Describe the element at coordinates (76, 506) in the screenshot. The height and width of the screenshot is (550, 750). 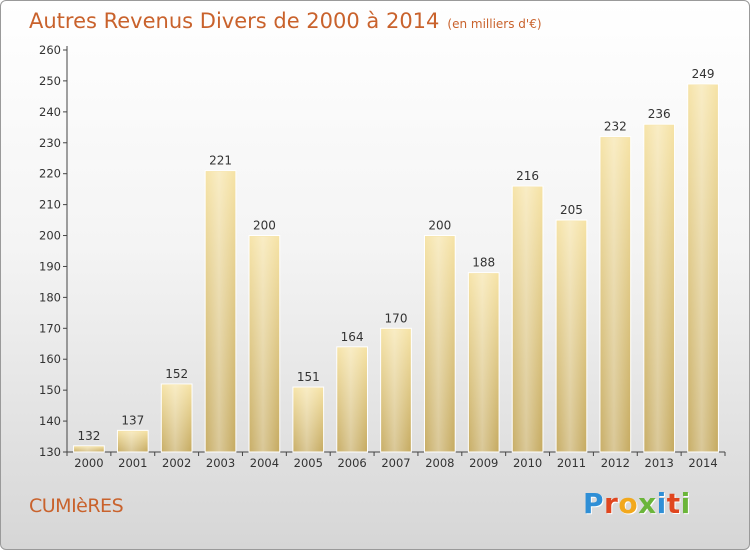
I see `place-name: CUMIèRES` at that location.